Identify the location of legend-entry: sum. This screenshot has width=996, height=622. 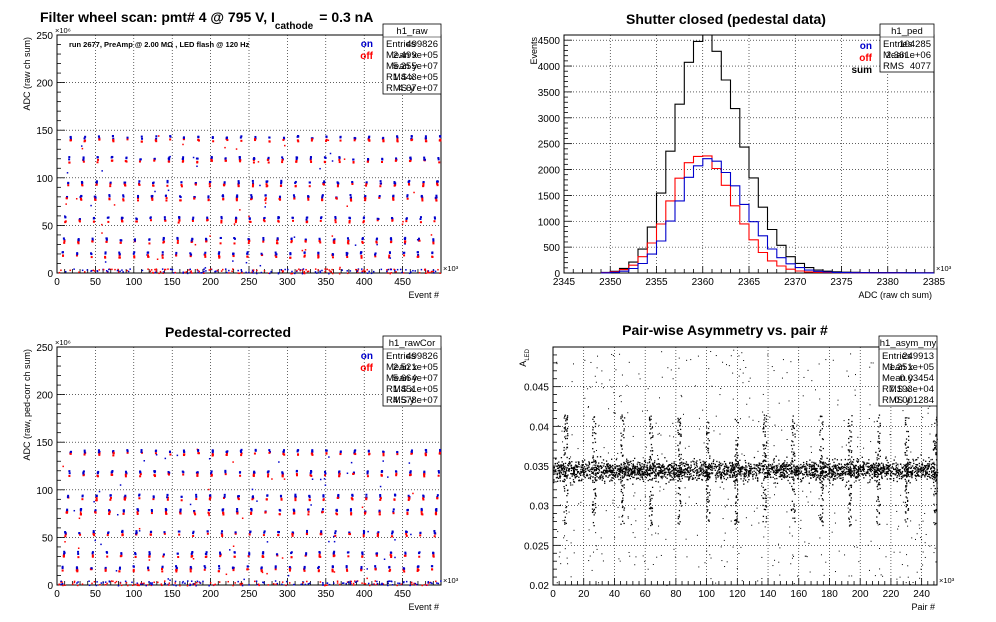
(861, 70).